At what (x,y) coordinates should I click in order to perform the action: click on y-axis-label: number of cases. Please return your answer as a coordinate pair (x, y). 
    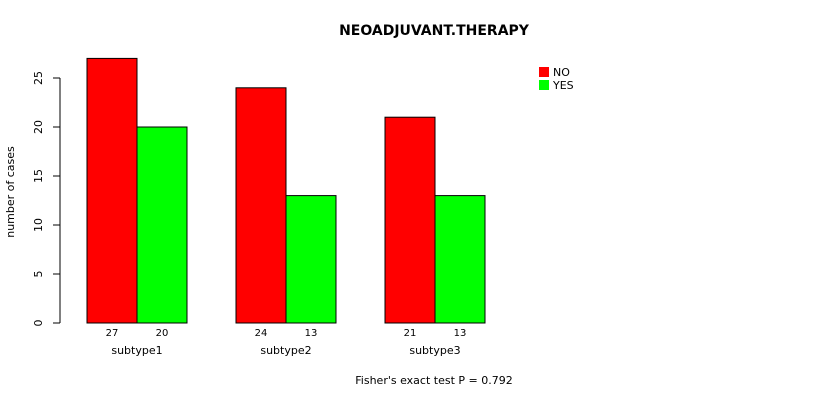
    Looking at the image, I should click on (10, 192).